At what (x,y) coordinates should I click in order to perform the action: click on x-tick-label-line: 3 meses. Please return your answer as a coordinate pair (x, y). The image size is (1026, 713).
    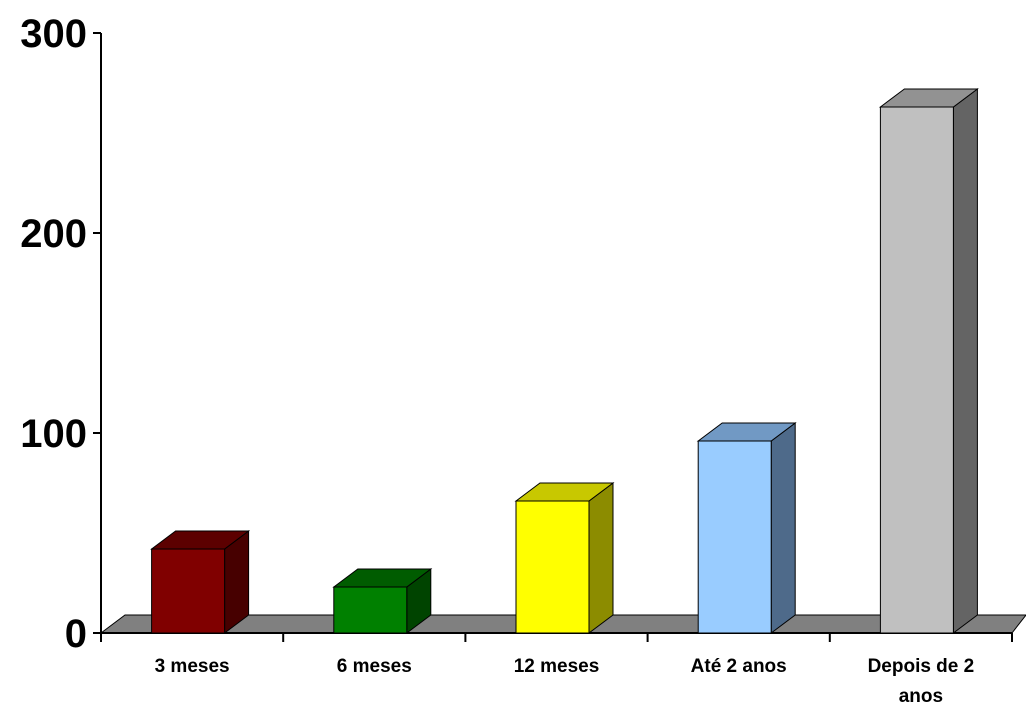
    Looking at the image, I should click on (192, 666).